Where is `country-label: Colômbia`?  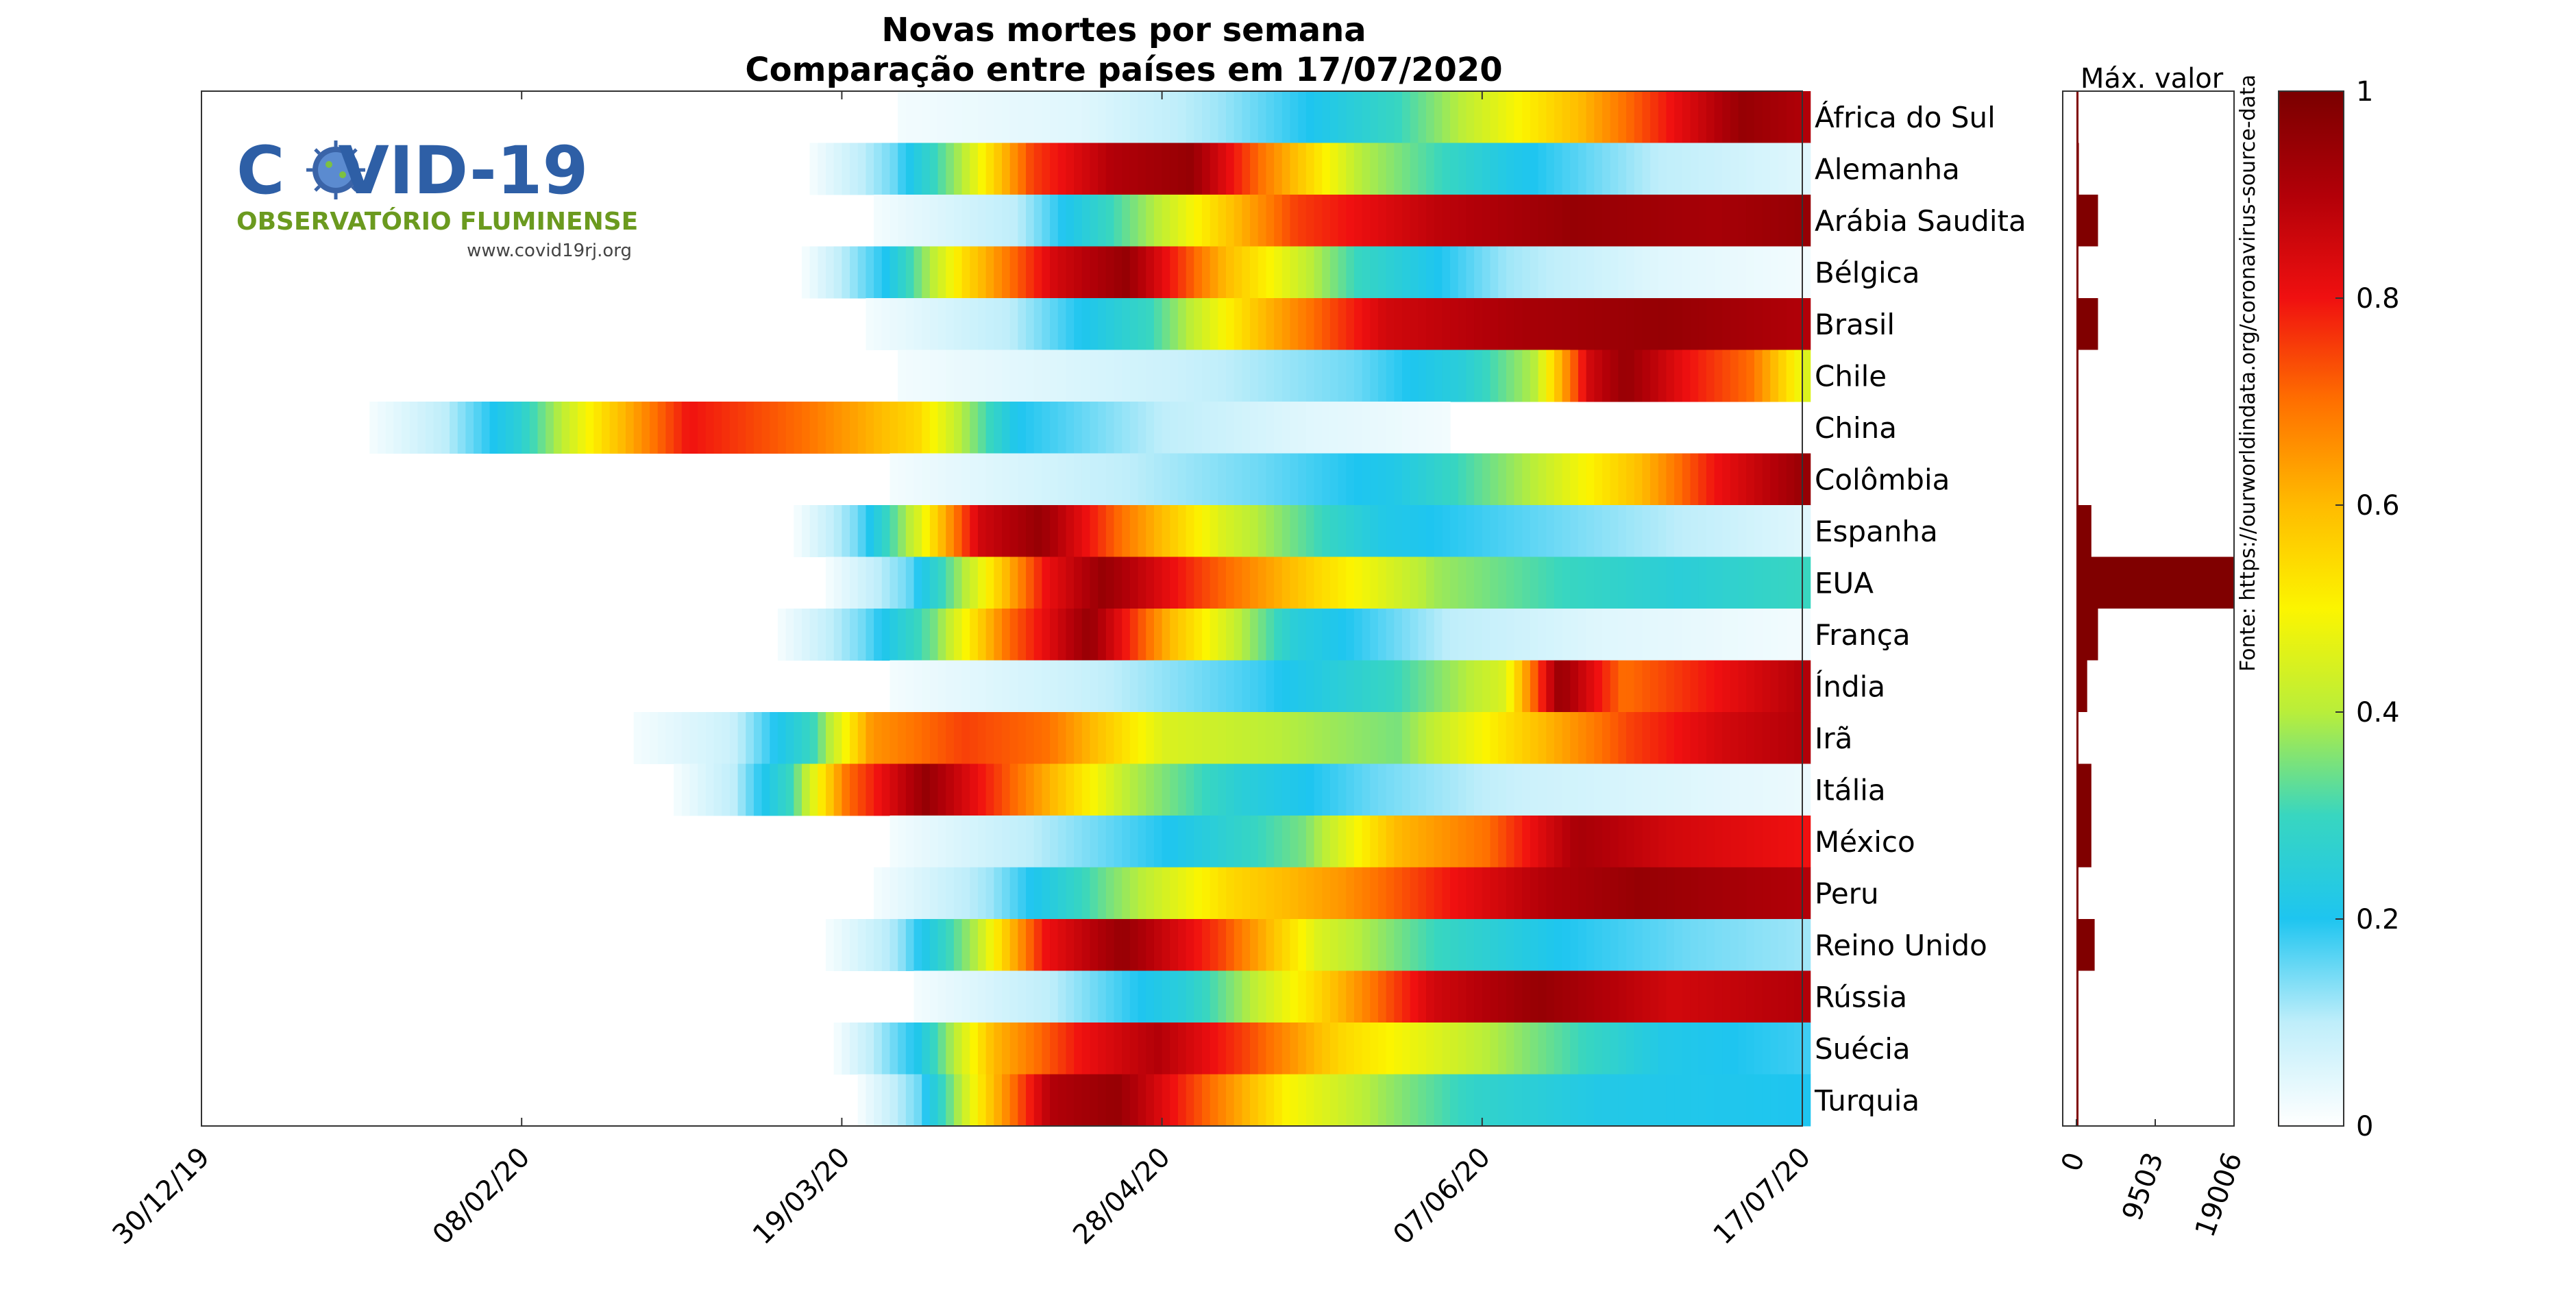 country-label: Colômbia is located at coordinates (1883, 479).